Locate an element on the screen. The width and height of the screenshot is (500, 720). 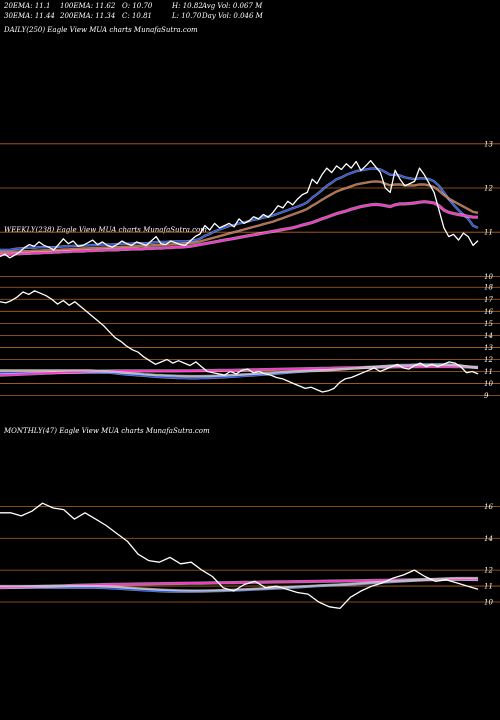
monthly-tick-label: 14 is located at coordinates (488, 539).